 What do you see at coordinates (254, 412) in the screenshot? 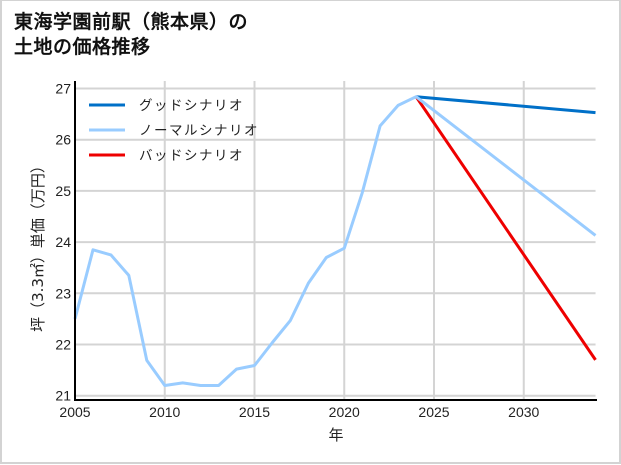
I see `x-tick-label: 2015` at bounding box center [254, 412].